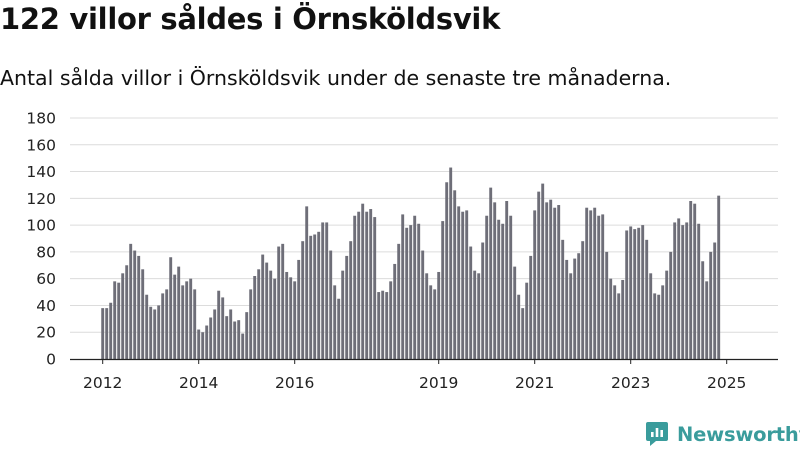 Image resolution: width=800 pixels, height=450 pixels. I want to click on y-tick-label: 80, so click(46, 252).